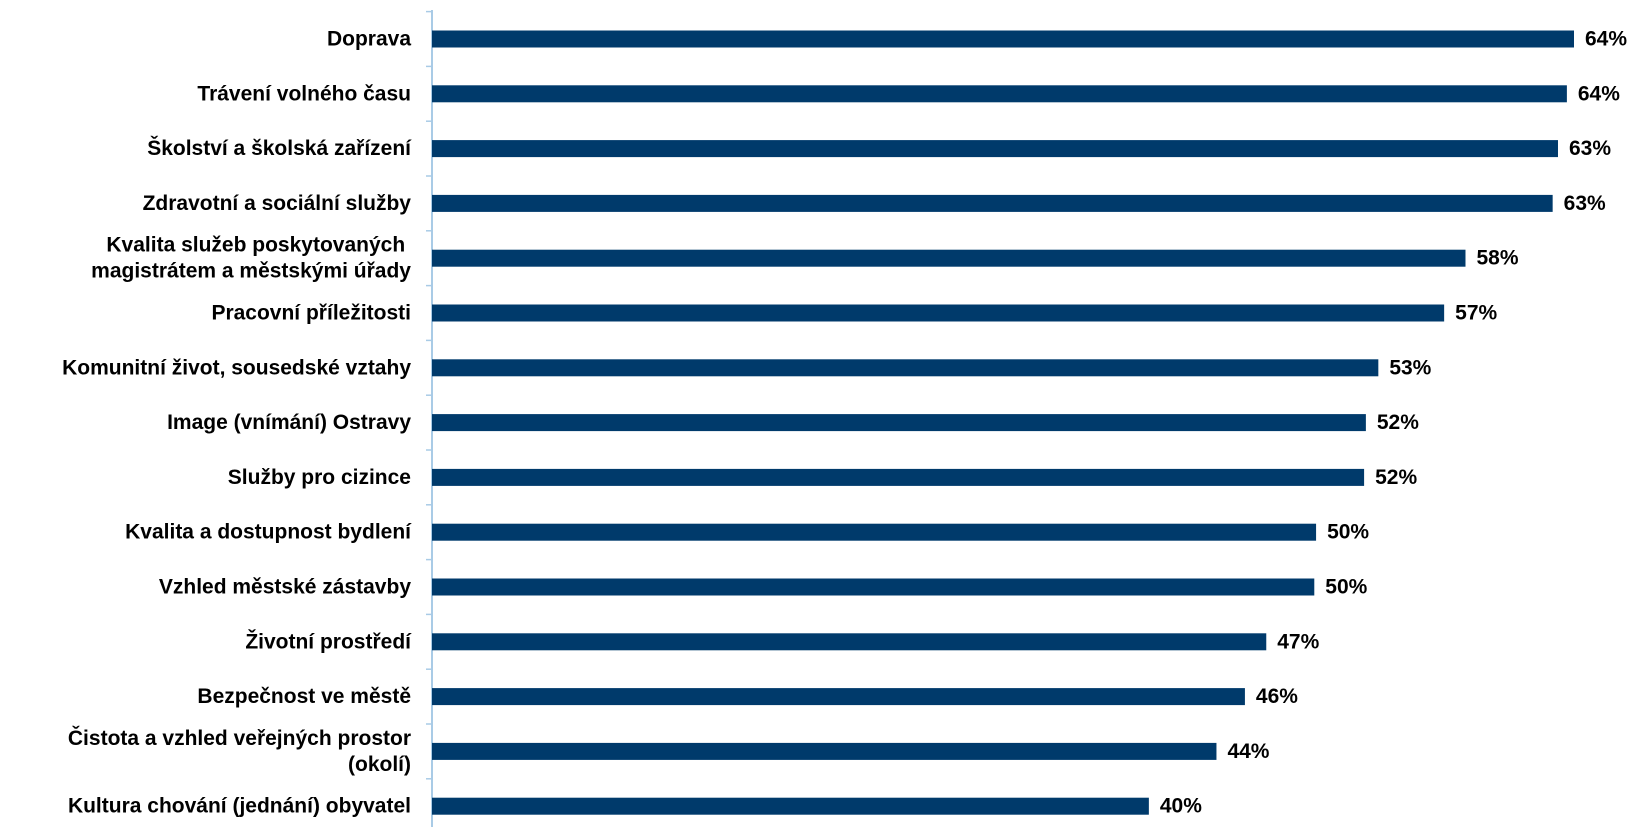 The image size is (1640, 832). What do you see at coordinates (279, 148) in the screenshot?
I see `category-label: Školství a školská zařízení` at bounding box center [279, 148].